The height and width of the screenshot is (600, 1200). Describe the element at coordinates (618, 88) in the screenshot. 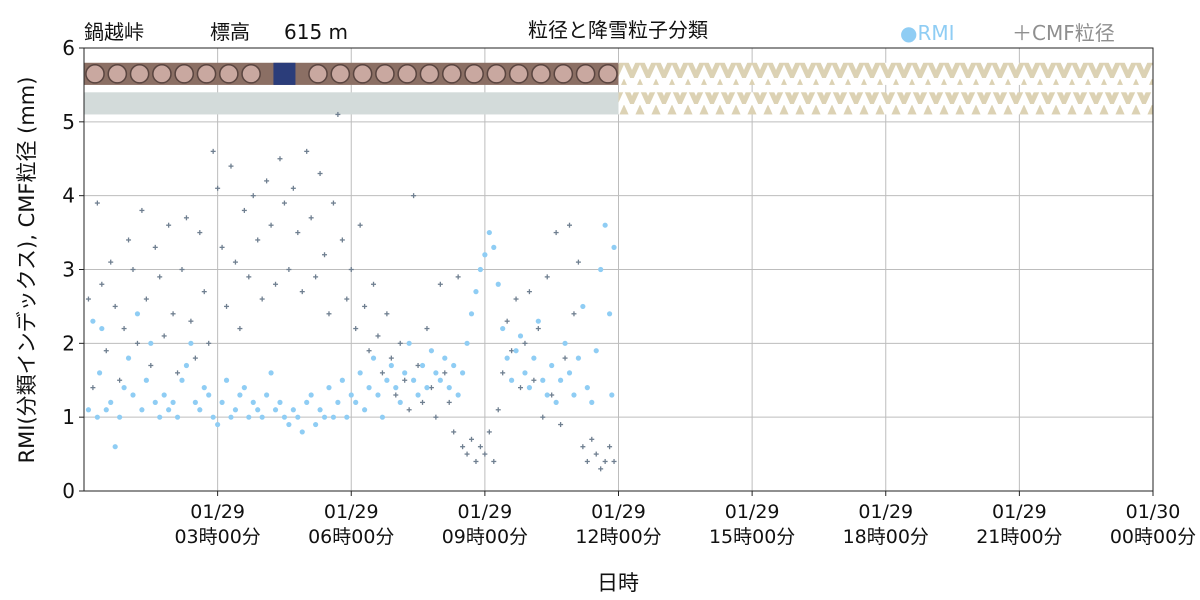

I see `classification-strips` at that location.